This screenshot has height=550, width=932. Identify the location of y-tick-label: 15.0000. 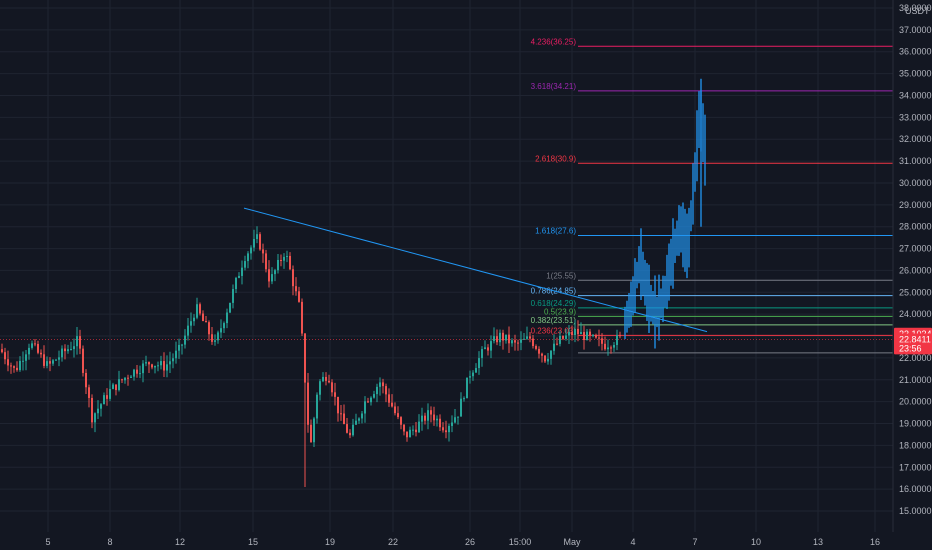
(915, 511).